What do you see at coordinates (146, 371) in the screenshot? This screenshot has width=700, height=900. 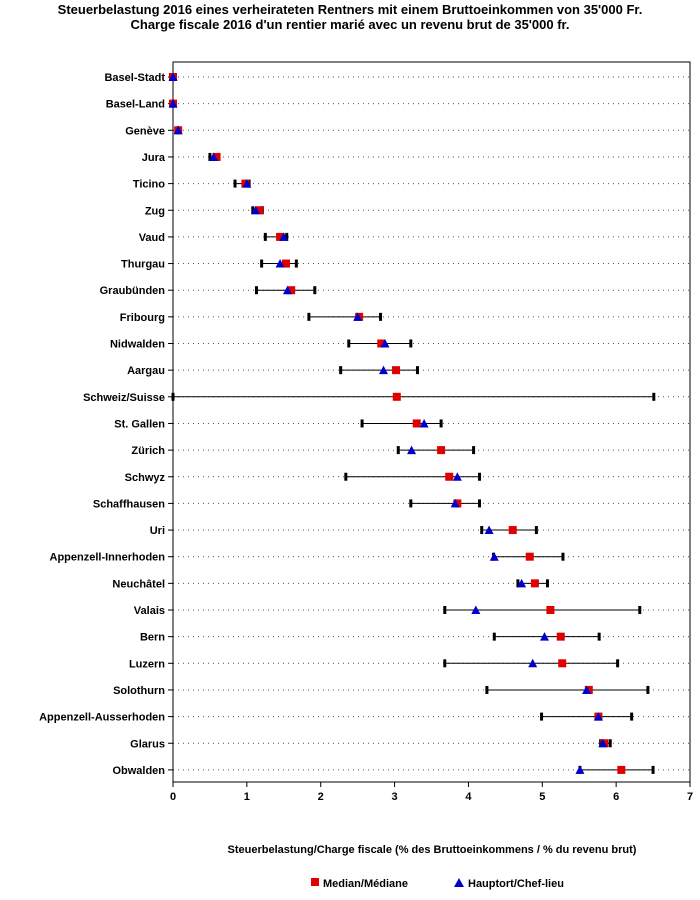 I see `row-label: Aargau` at bounding box center [146, 371].